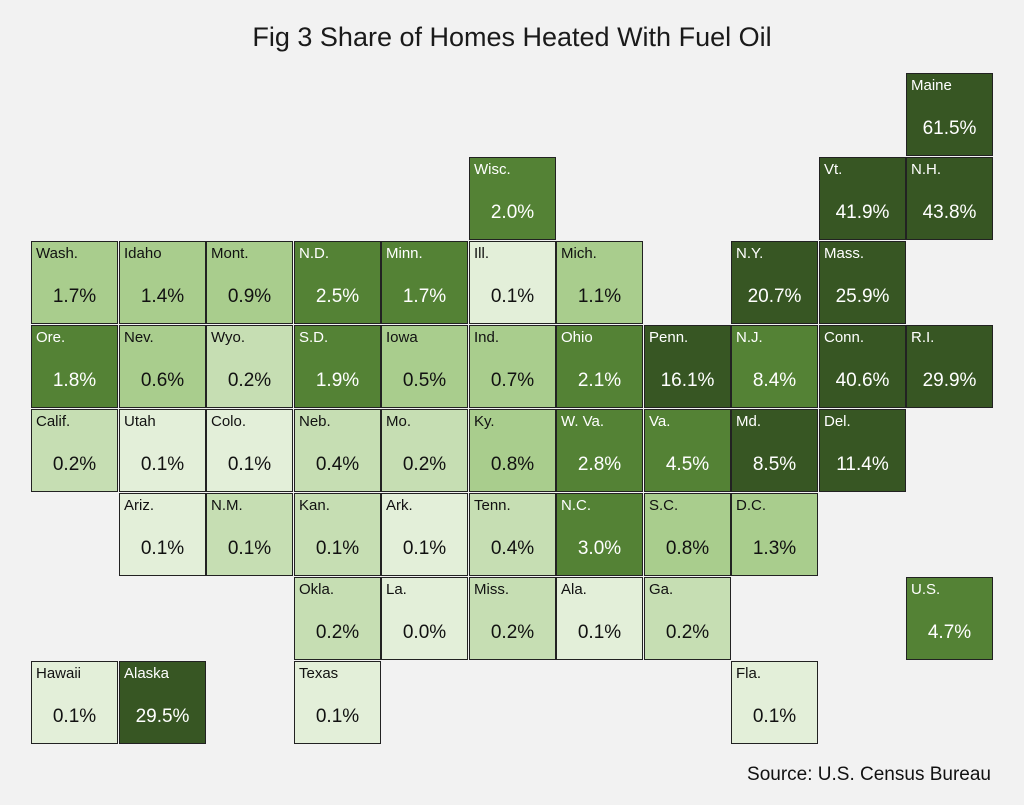 The image size is (1024, 805). What do you see at coordinates (687, 534) in the screenshot?
I see `state-tile: S.C. 0.8%` at bounding box center [687, 534].